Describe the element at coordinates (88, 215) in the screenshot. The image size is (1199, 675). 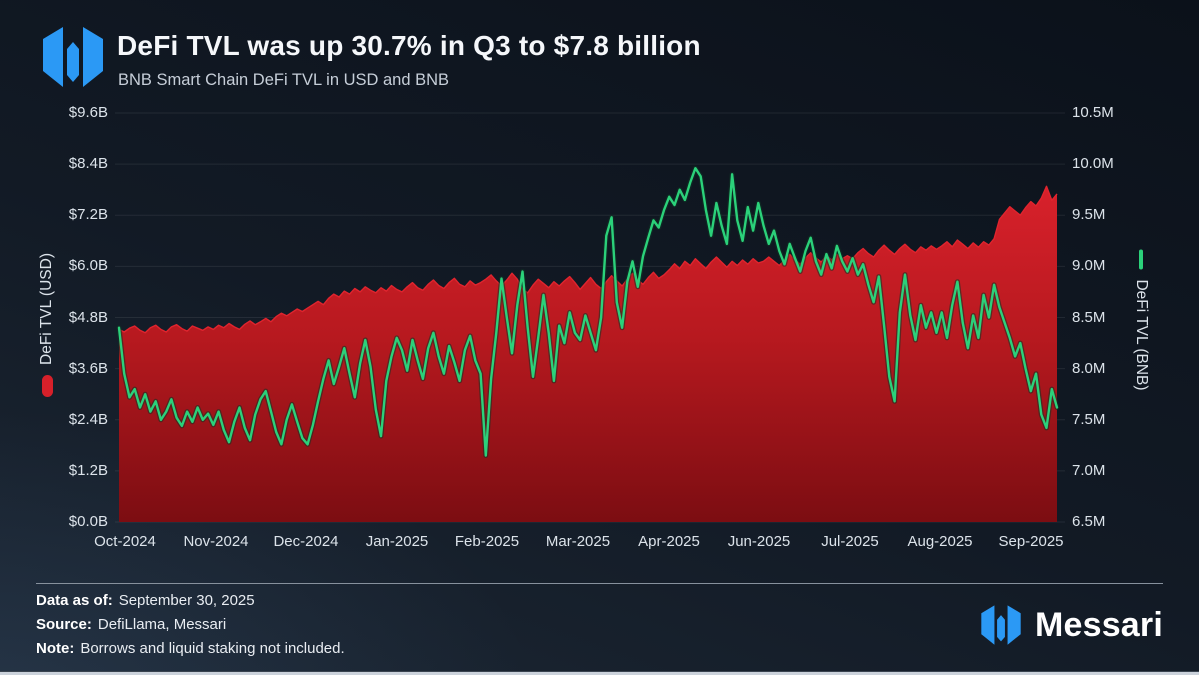
I see `y-axis-left-tick: $7.2B` at that location.